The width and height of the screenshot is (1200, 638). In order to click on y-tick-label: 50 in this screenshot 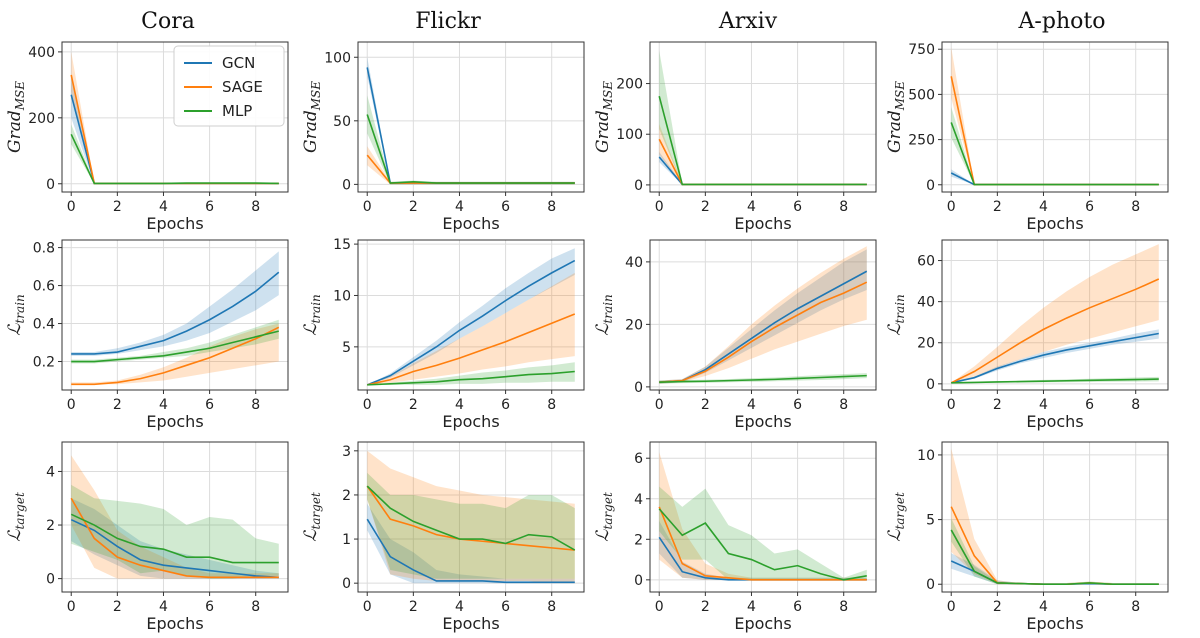, I will do `click(342, 122)`.